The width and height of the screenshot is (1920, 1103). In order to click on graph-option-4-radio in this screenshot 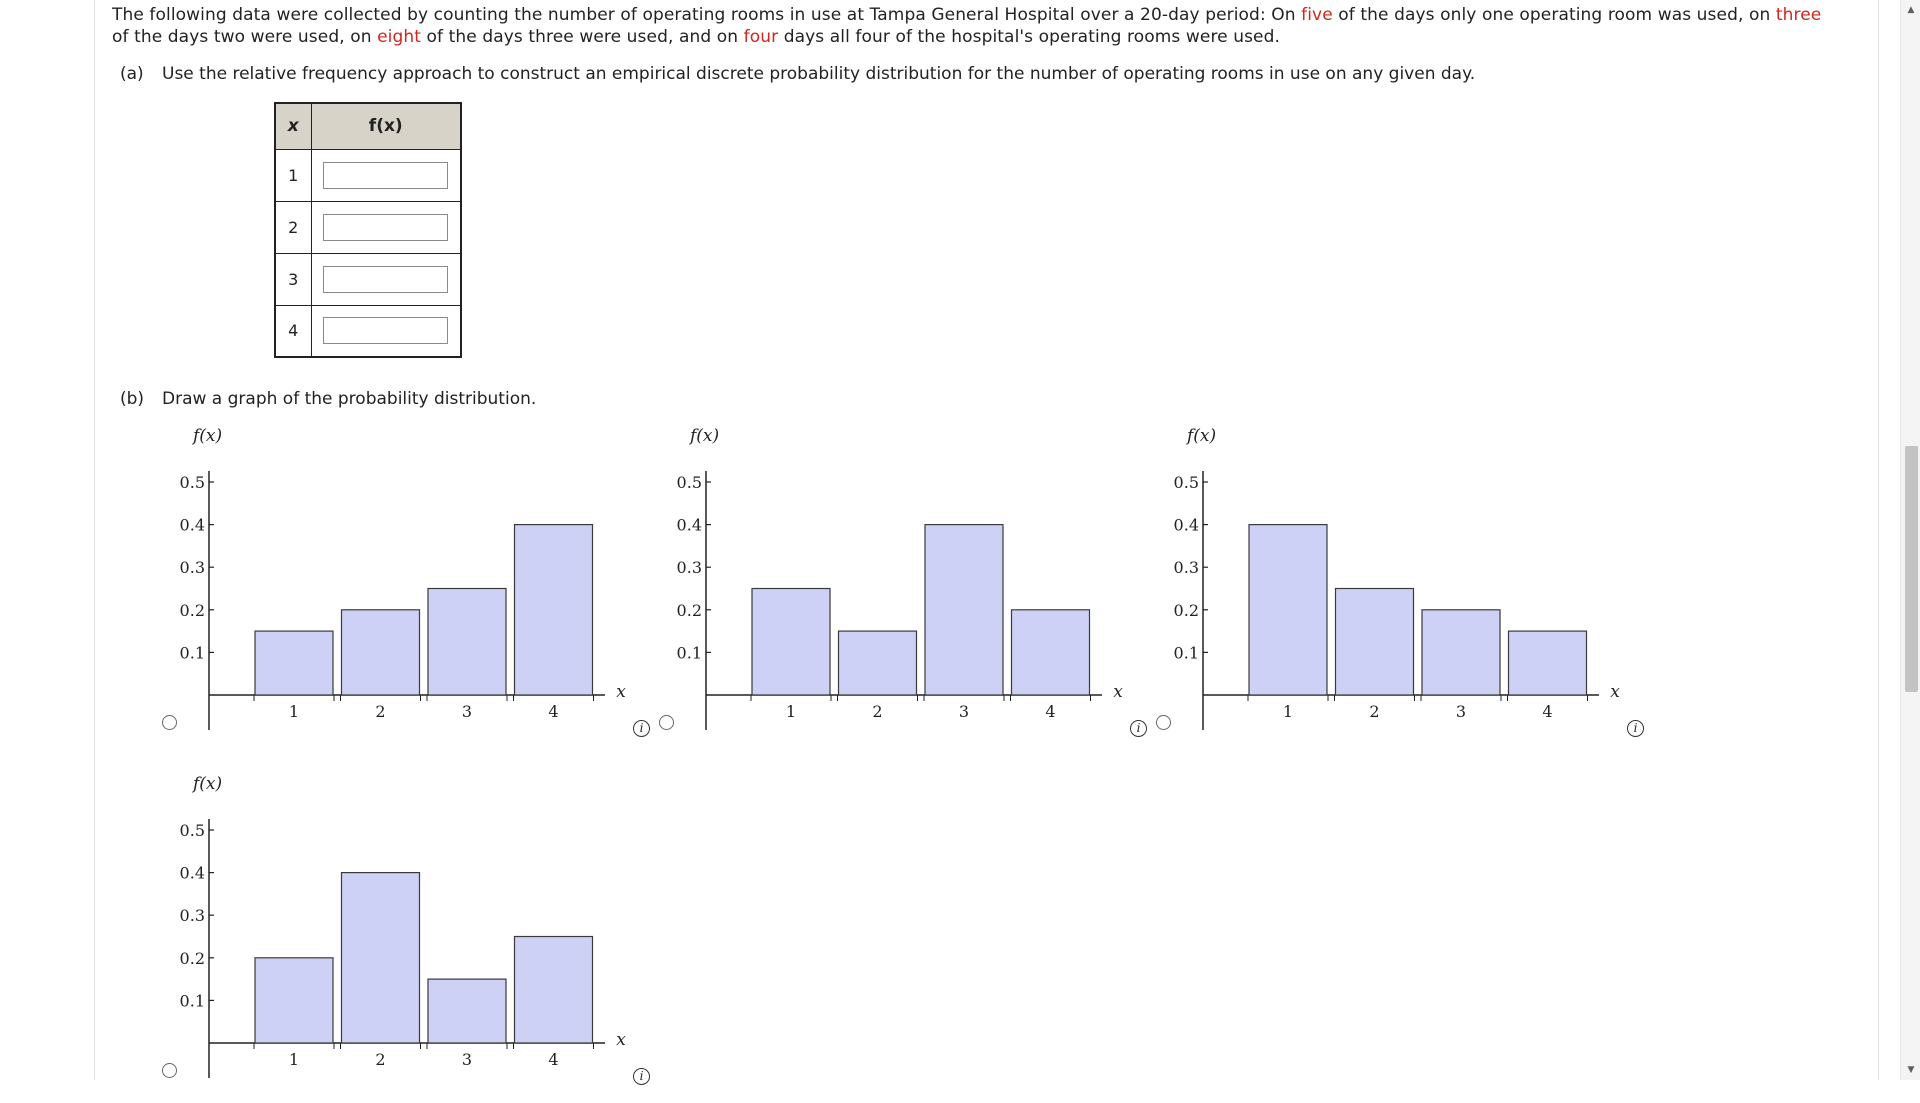, I will do `click(169, 1070)`.